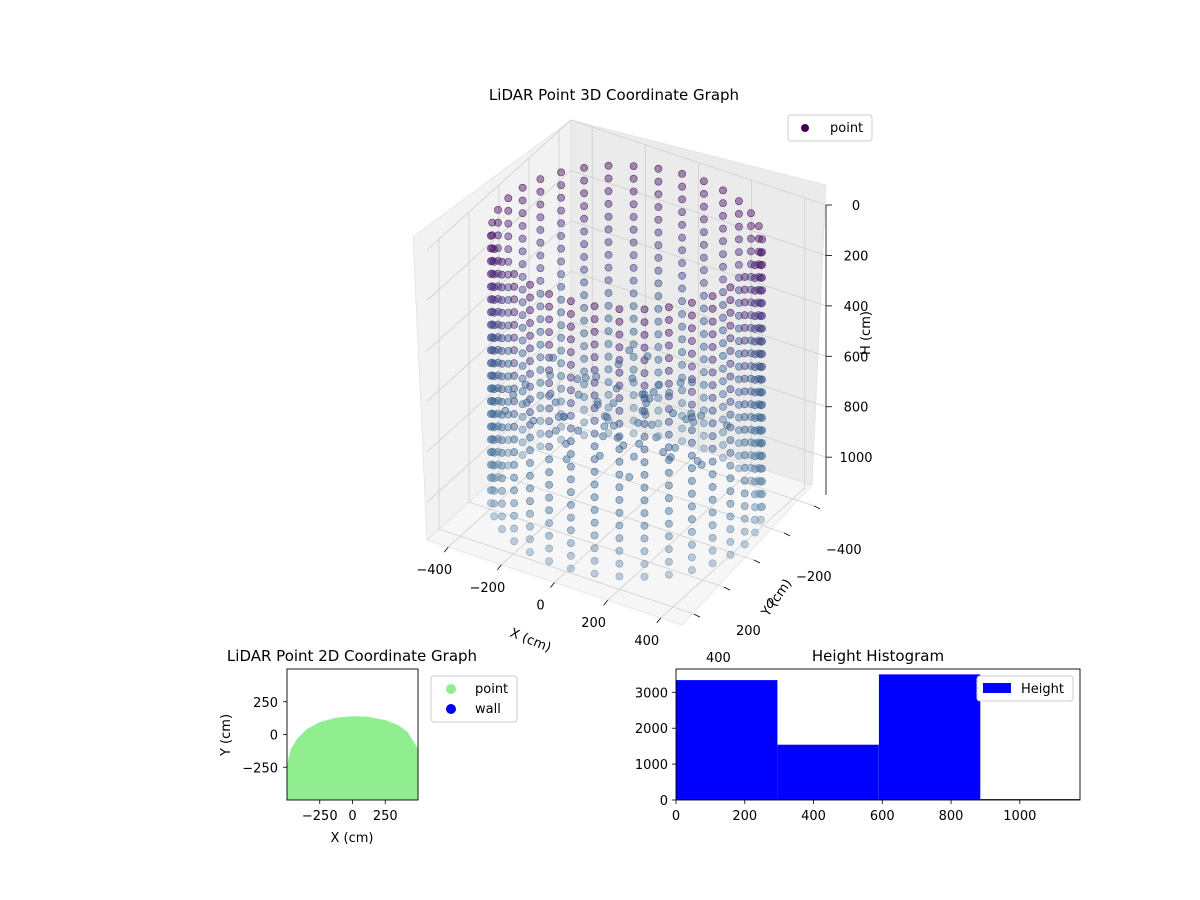 The width and height of the screenshot is (1200, 900). Describe the element at coordinates (352, 838) in the screenshot. I see `plot-2d-xlabel: X (cm)` at that location.